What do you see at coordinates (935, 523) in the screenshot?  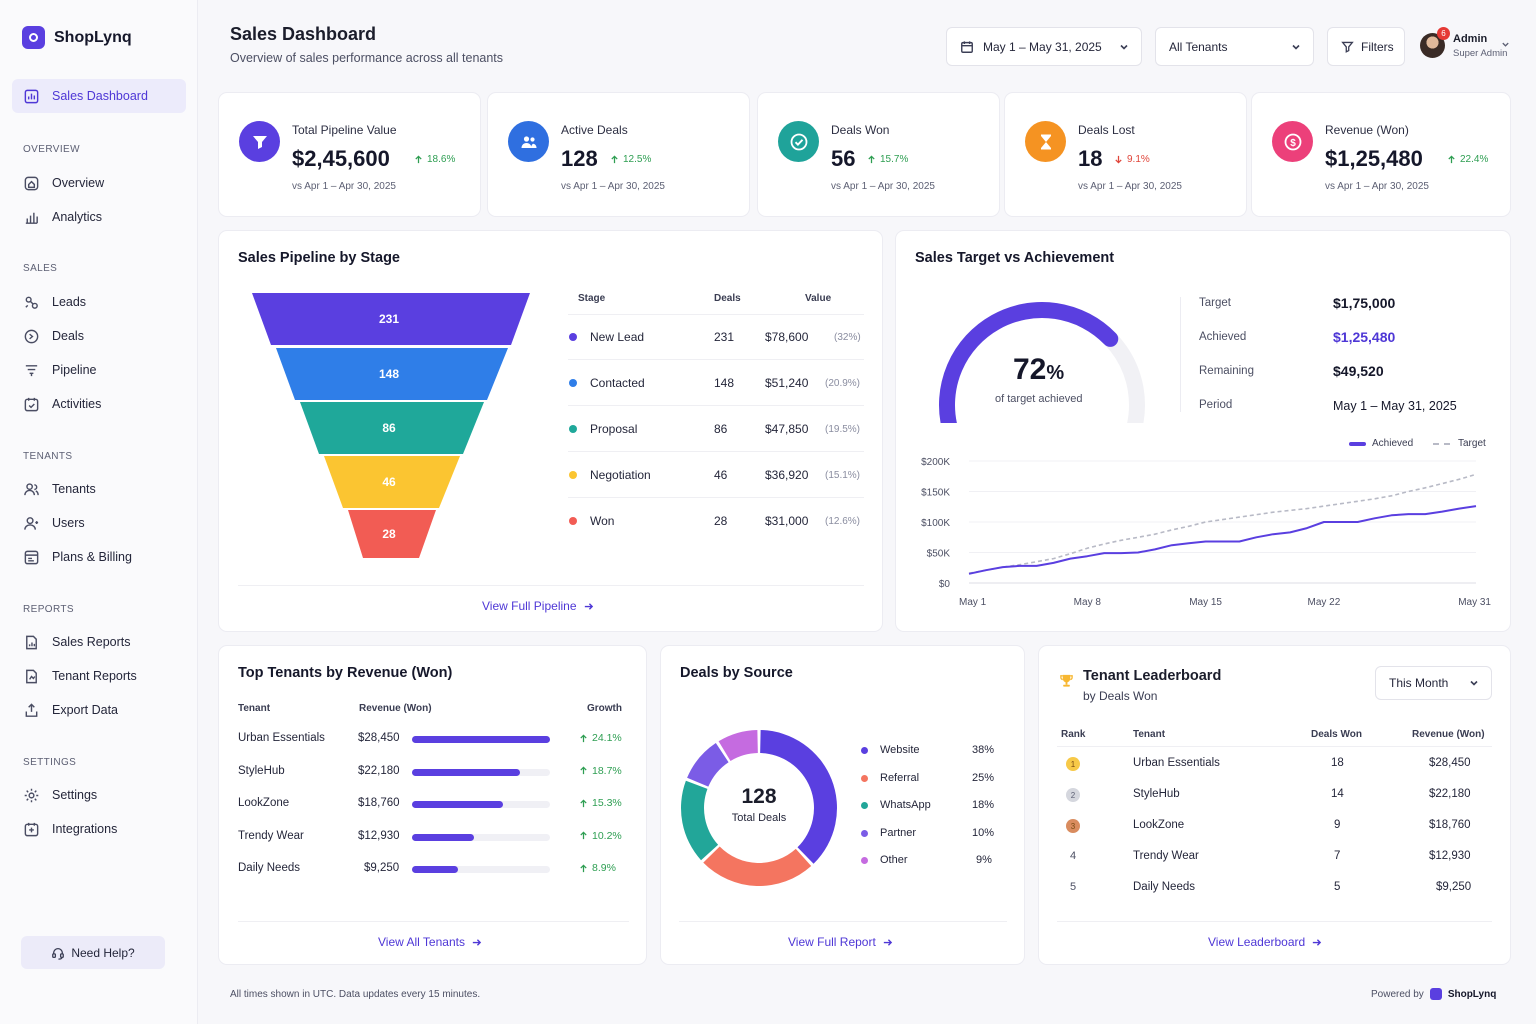 I see `y-tick-label: $100K` at bounding box center [935, 523].